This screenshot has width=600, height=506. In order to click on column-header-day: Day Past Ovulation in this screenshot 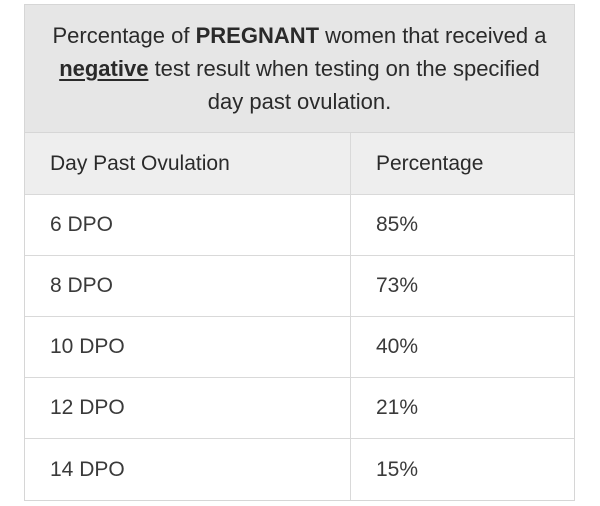, I will do `click(188, 163)`.